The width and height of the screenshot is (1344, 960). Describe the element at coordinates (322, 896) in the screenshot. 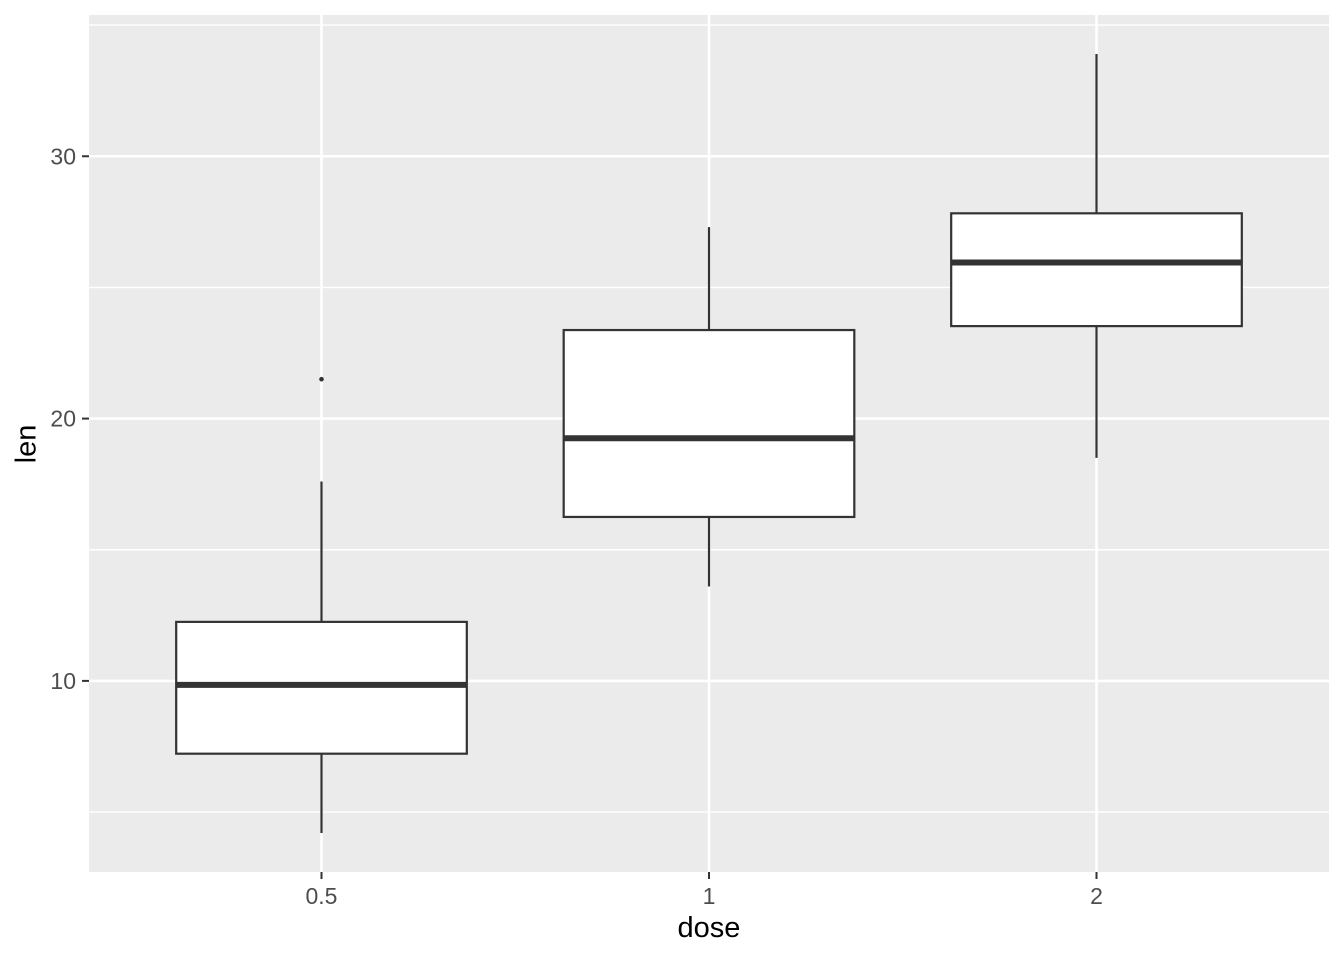

I see `x-tick-label: 0.5` at that location.